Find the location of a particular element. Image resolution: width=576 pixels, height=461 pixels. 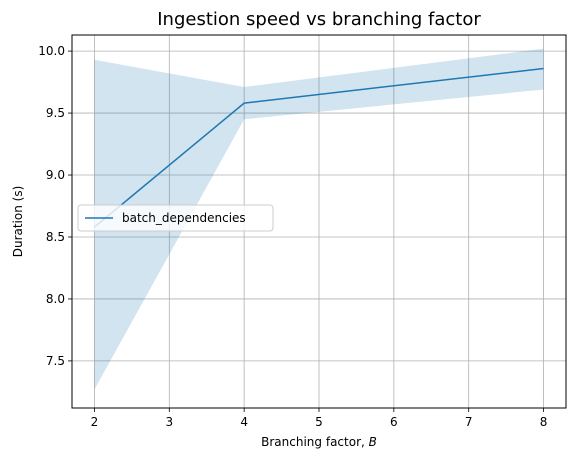

y-axis: 7.5 8.0 8.5 9.0 9.5 10.0 is located at coordinates (55, 206).